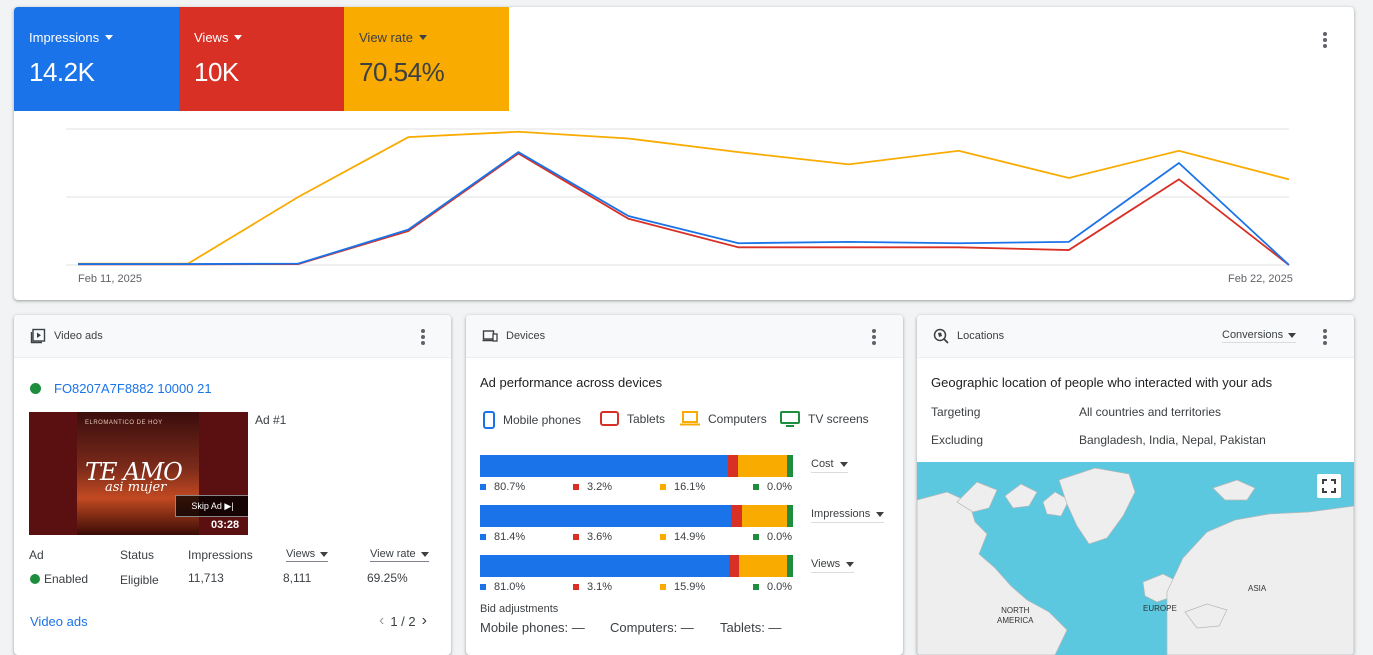 This screenshot has height=655, width=1373. I want to click on device-bar-cost, so click(636, 466).